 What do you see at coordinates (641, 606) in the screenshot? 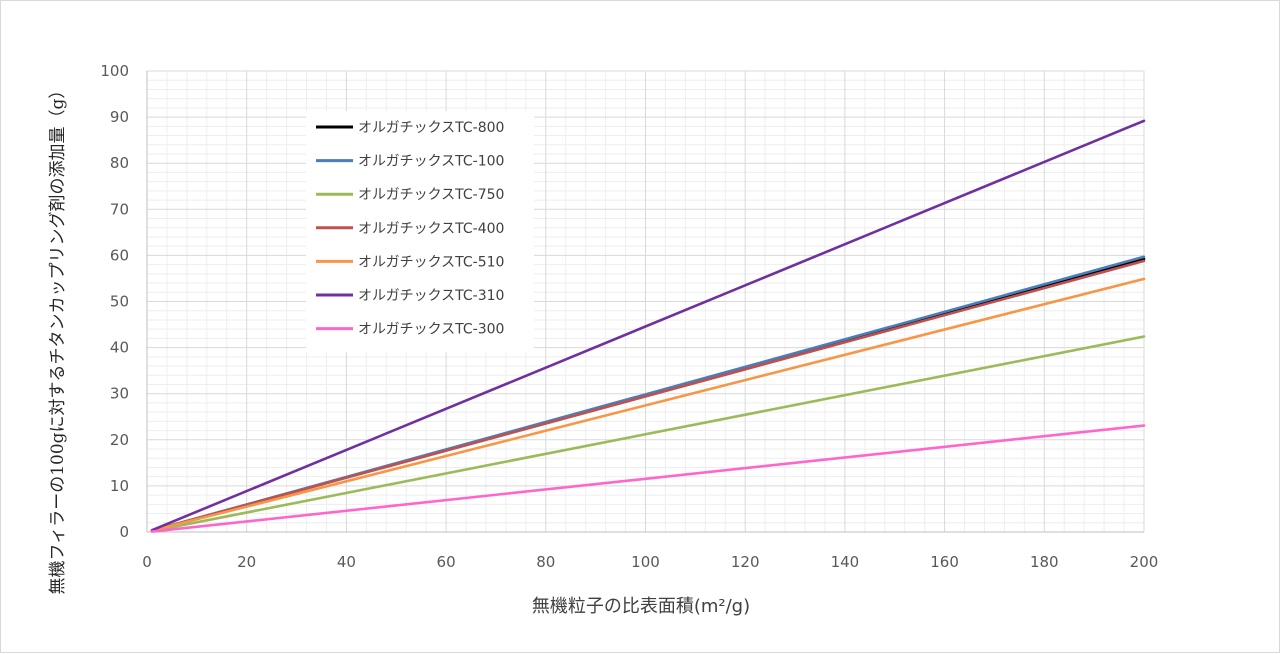
I see `x-axis-label: 無機粒子の比表面積(m²/g)` at bounding box center [641, 606].